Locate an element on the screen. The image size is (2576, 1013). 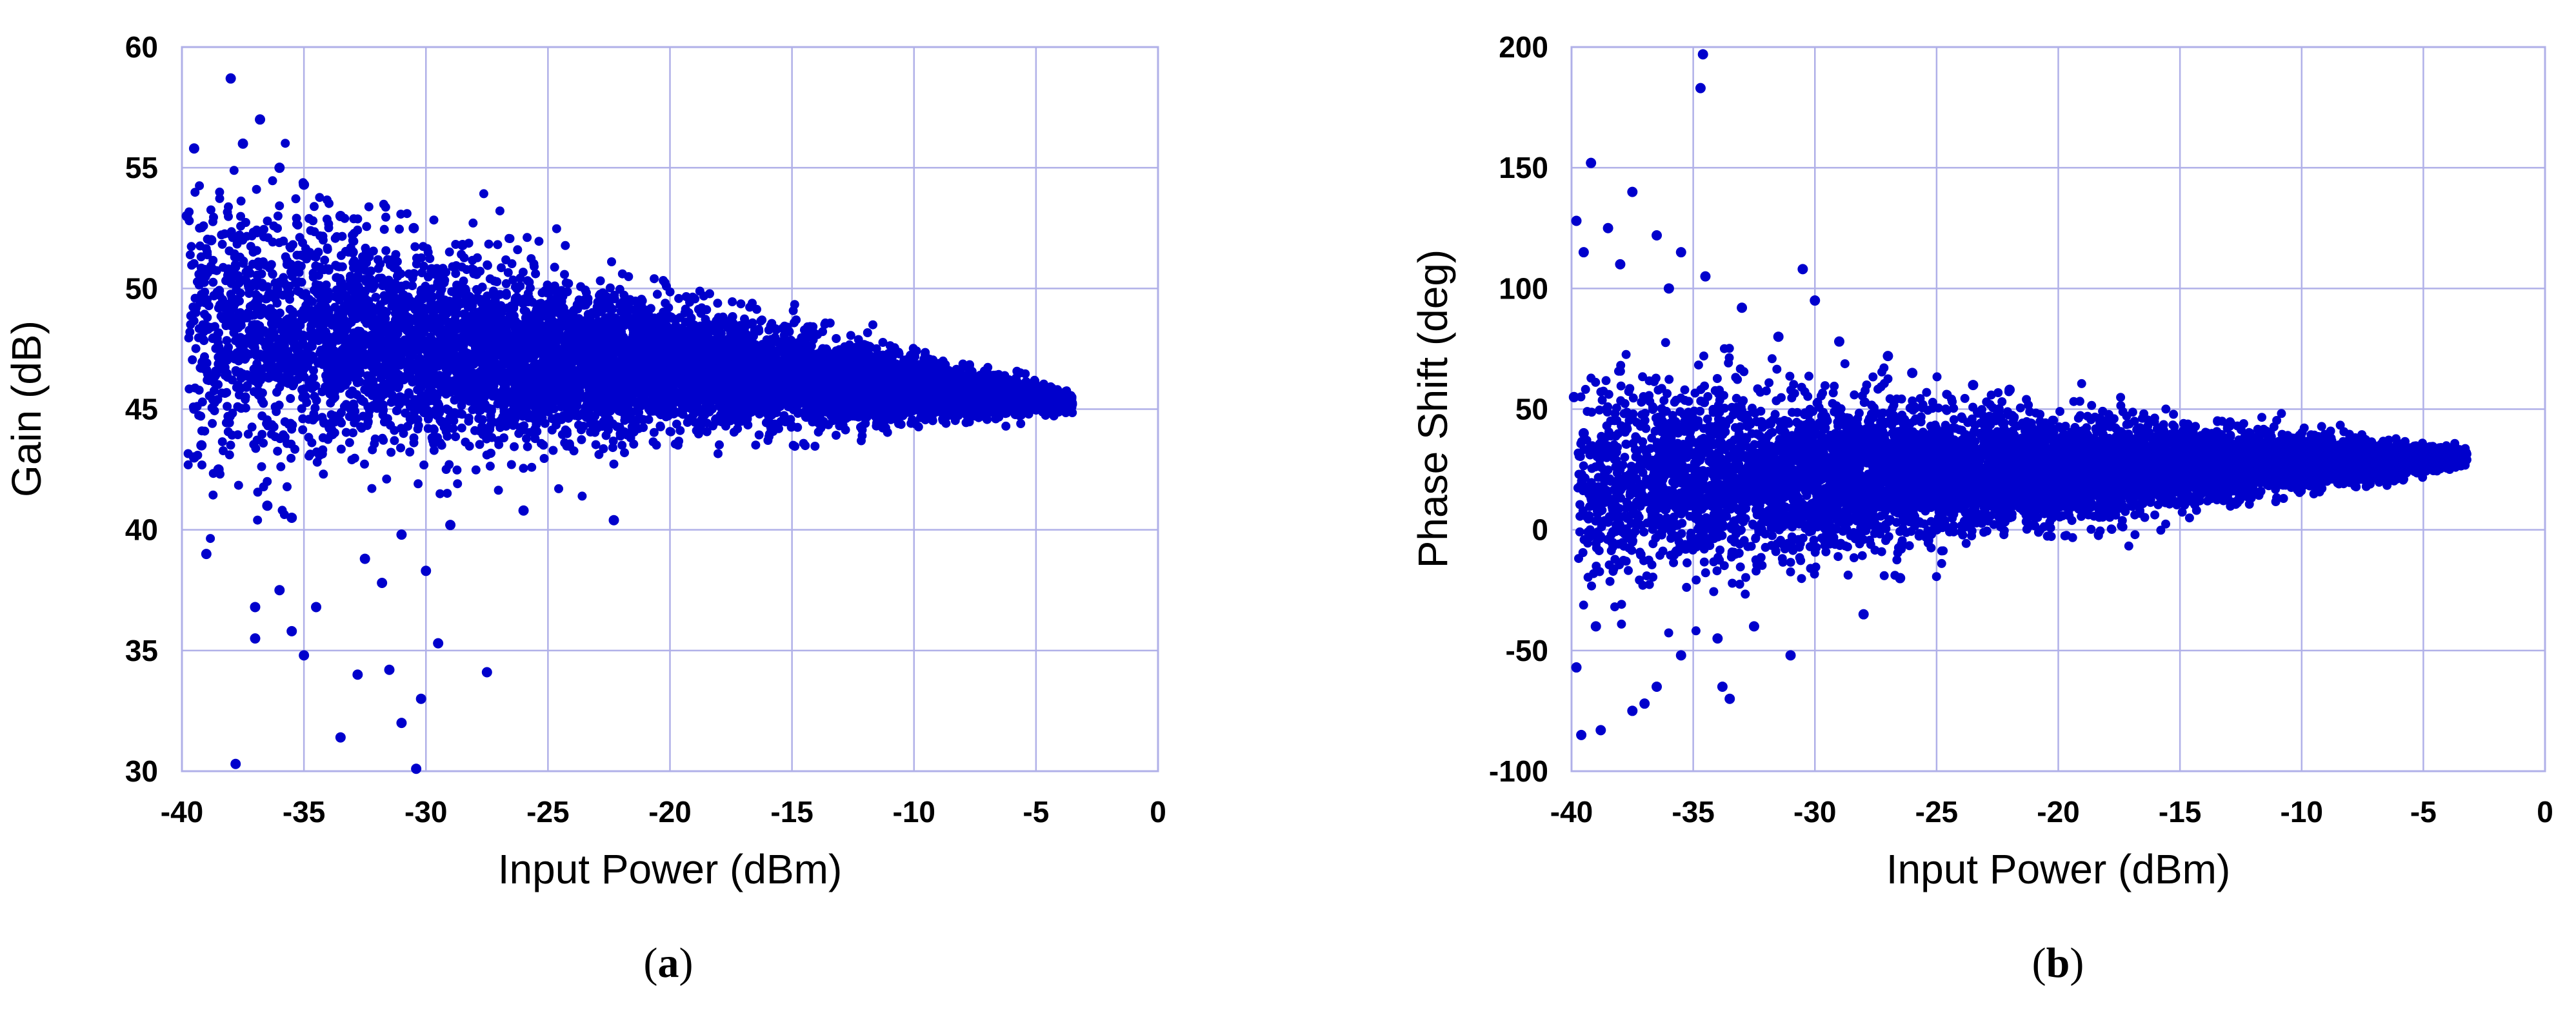
chart-a-x-axis-title: Input Power (dBm) is located at coordinates (670, 869).